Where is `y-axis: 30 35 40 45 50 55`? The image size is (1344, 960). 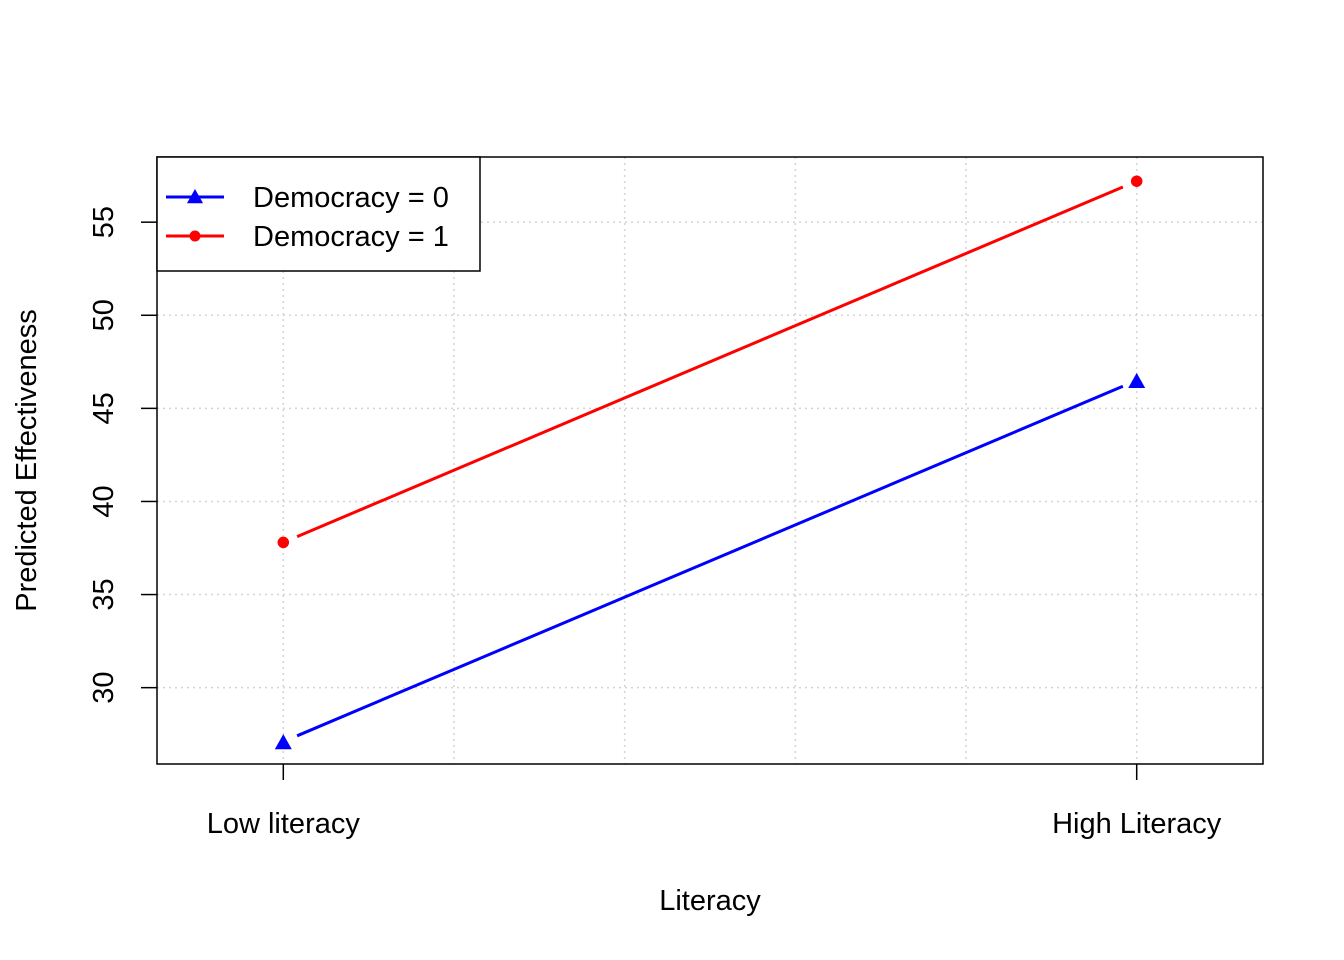
y-axis: 30 35 40 45 50 55 is located at coordinates (122, 455).